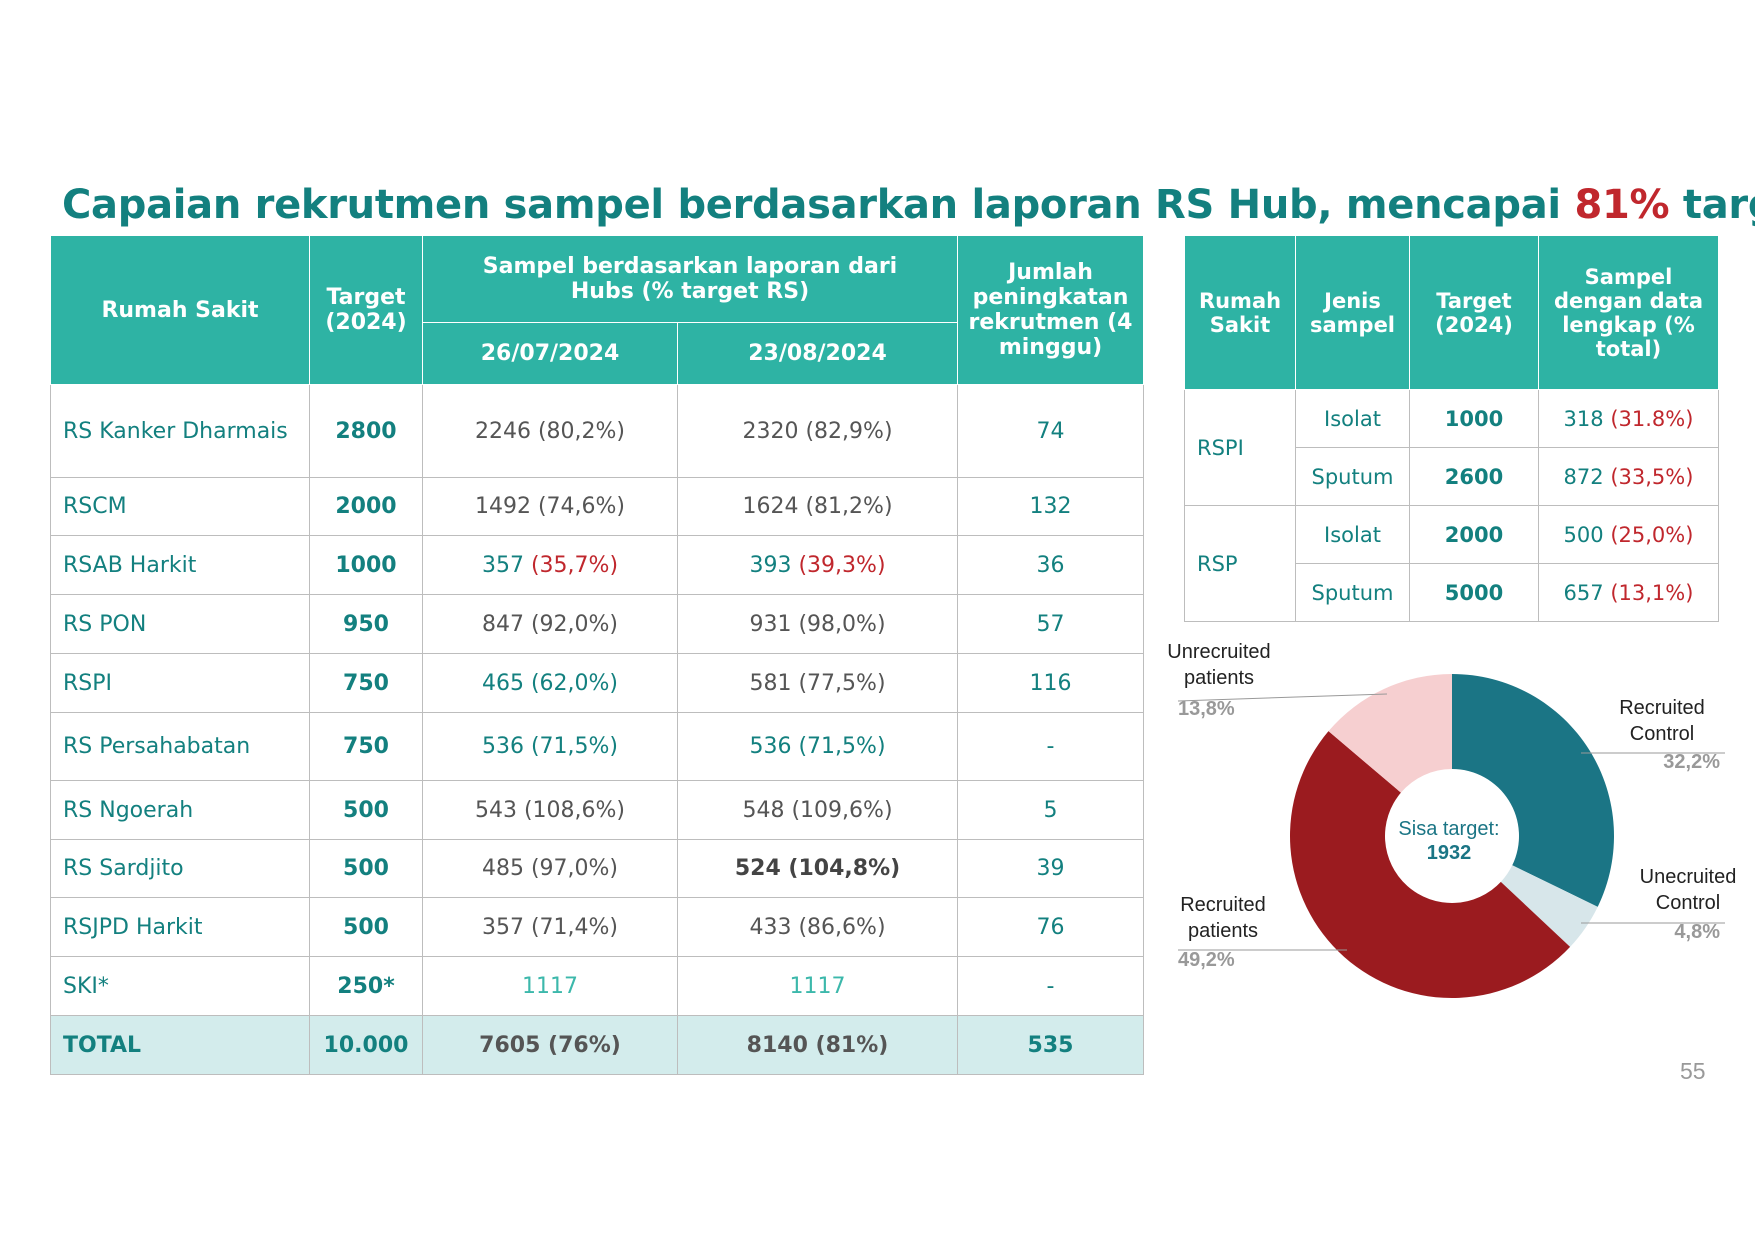 The width and height of the screenshot is (1755, 1241). I want to click on cell-text: 500, so click(1583, 534).